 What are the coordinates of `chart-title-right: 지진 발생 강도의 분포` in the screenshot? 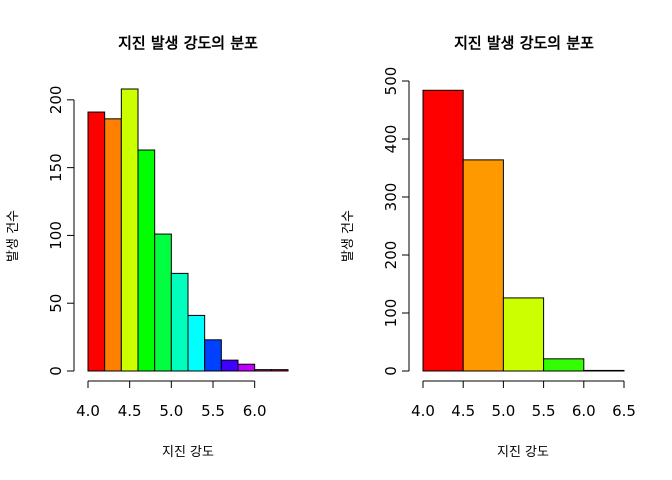 It's located at (524, 43).